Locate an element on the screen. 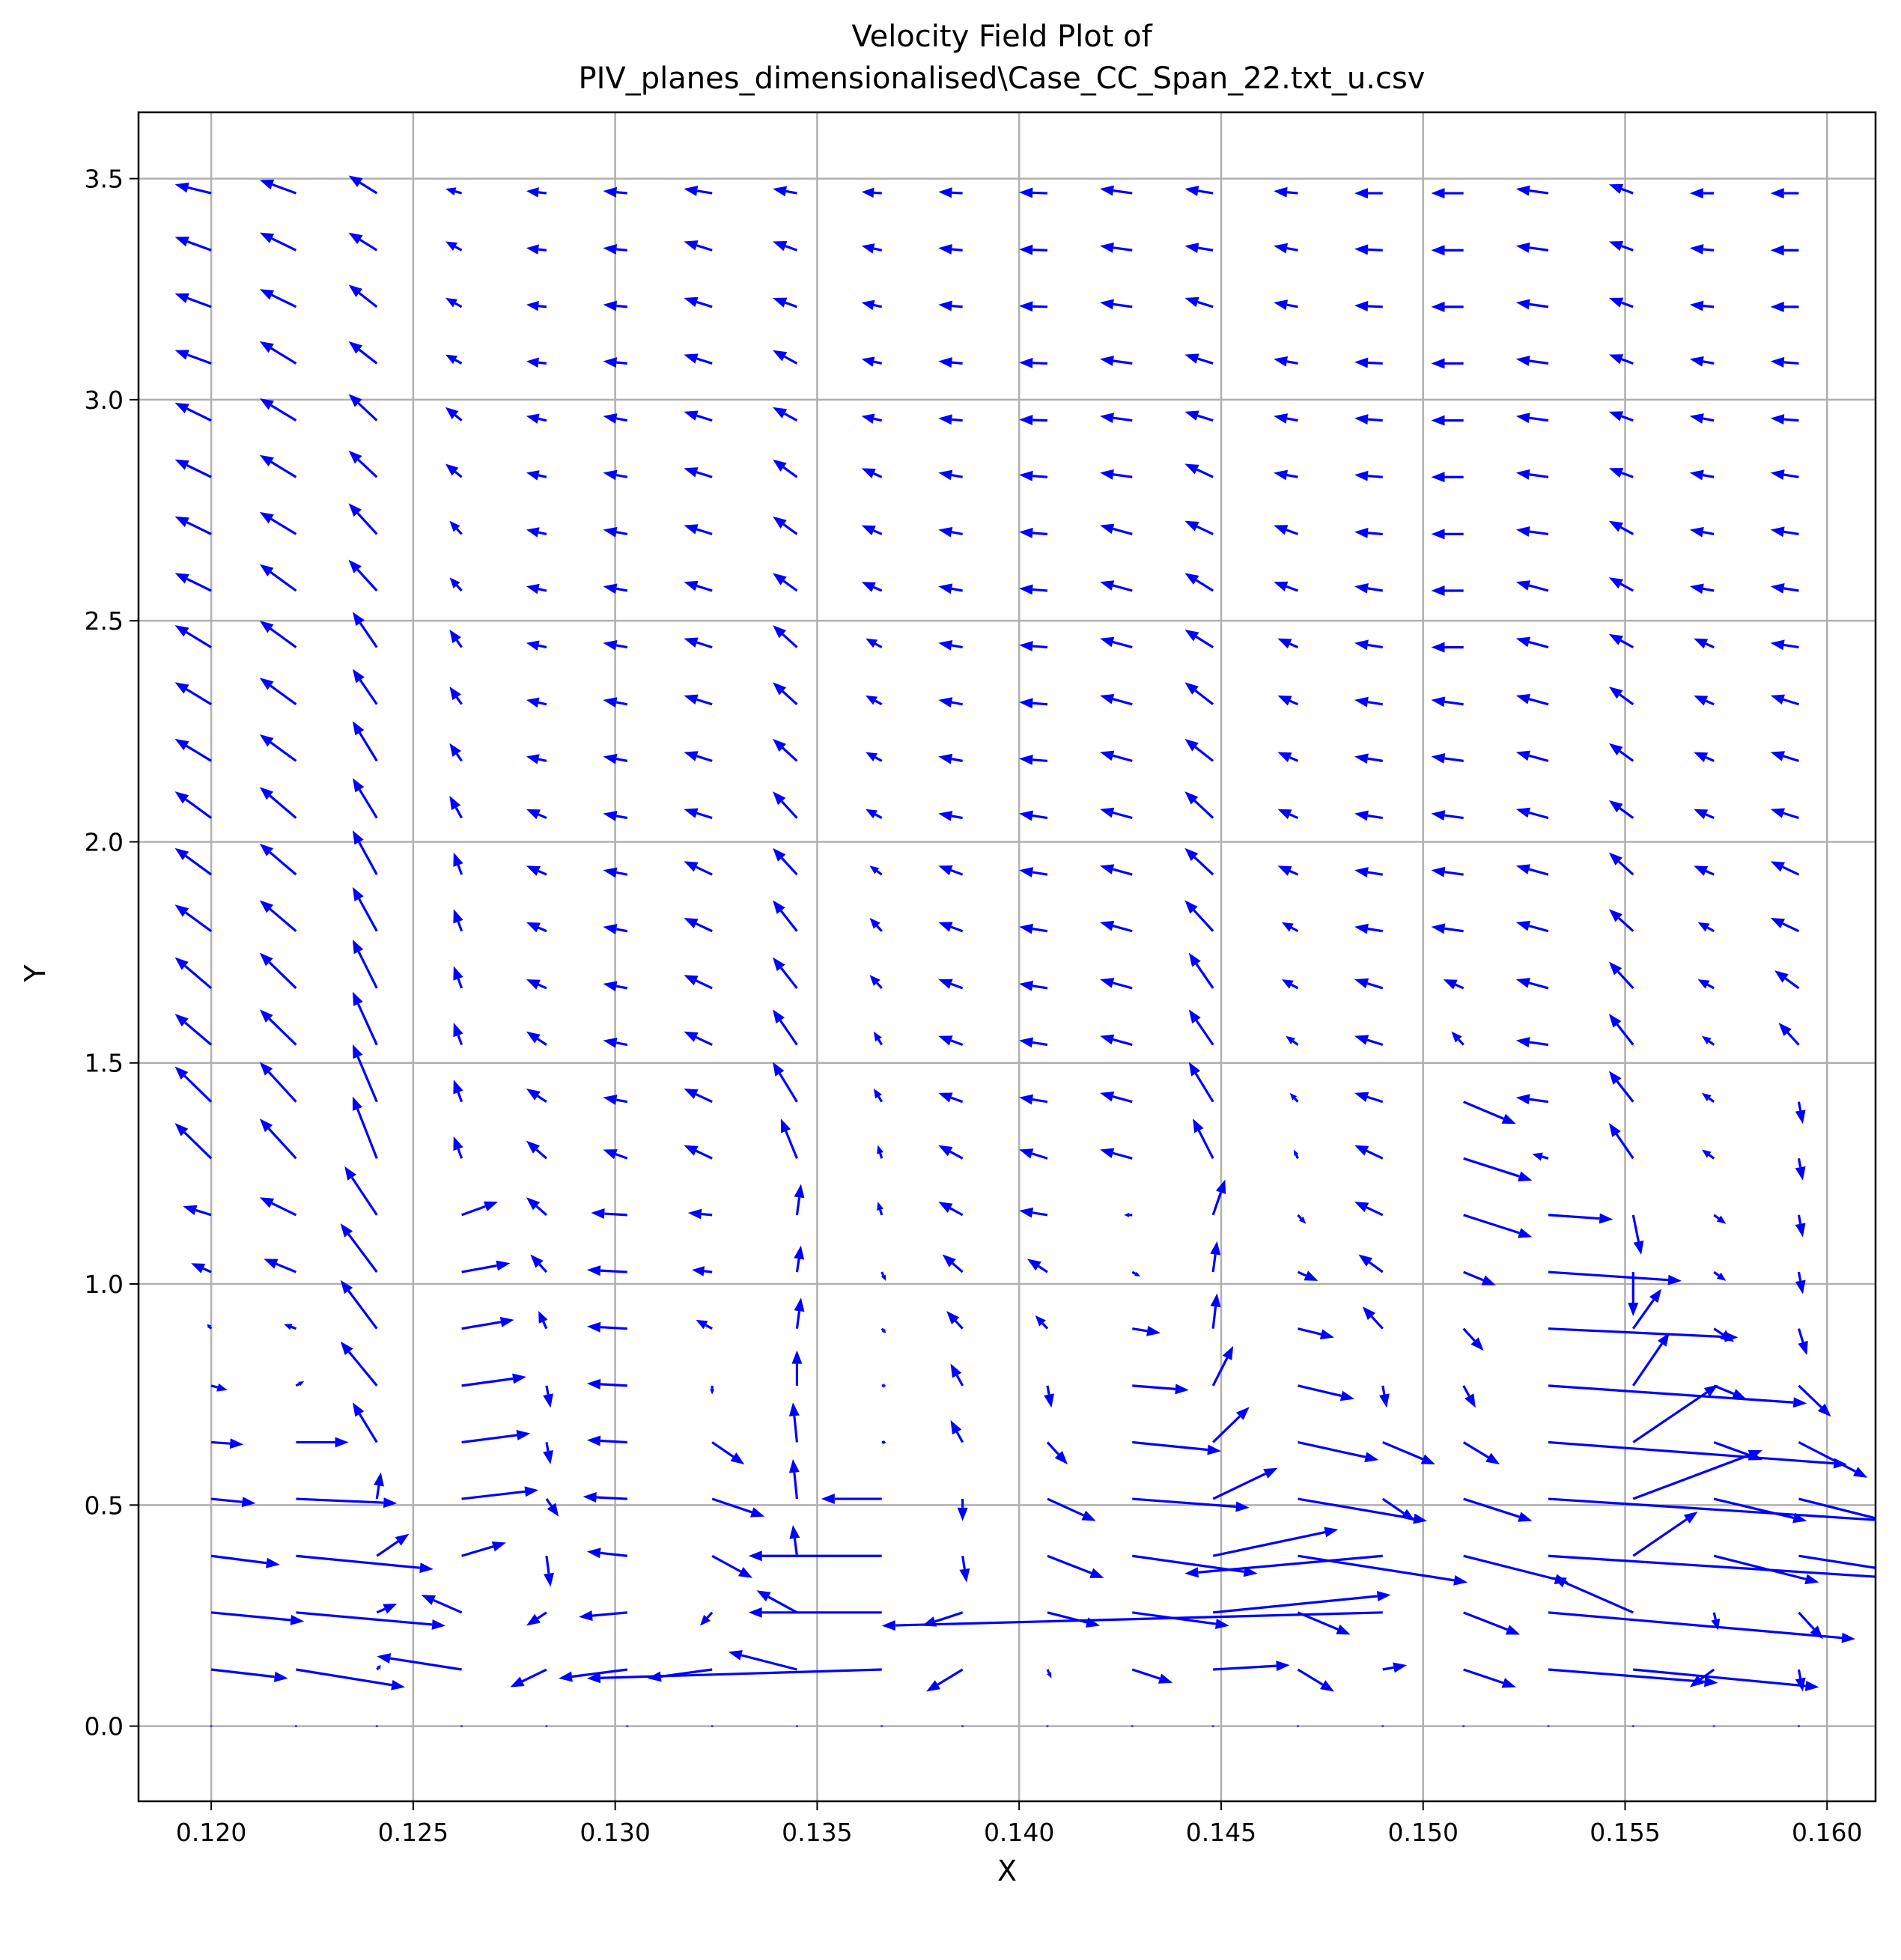 This screenshot has width=1901, height=1960. x-tick-label: 0.140 is located at coordinates (1019, 1832).